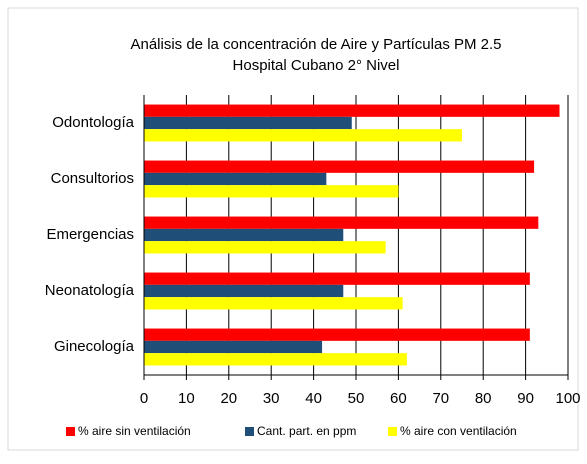 The width and height of the screenshot is (587, 464). I want to click on legend-label: Cant. part. en ppm, so click(306, 431).